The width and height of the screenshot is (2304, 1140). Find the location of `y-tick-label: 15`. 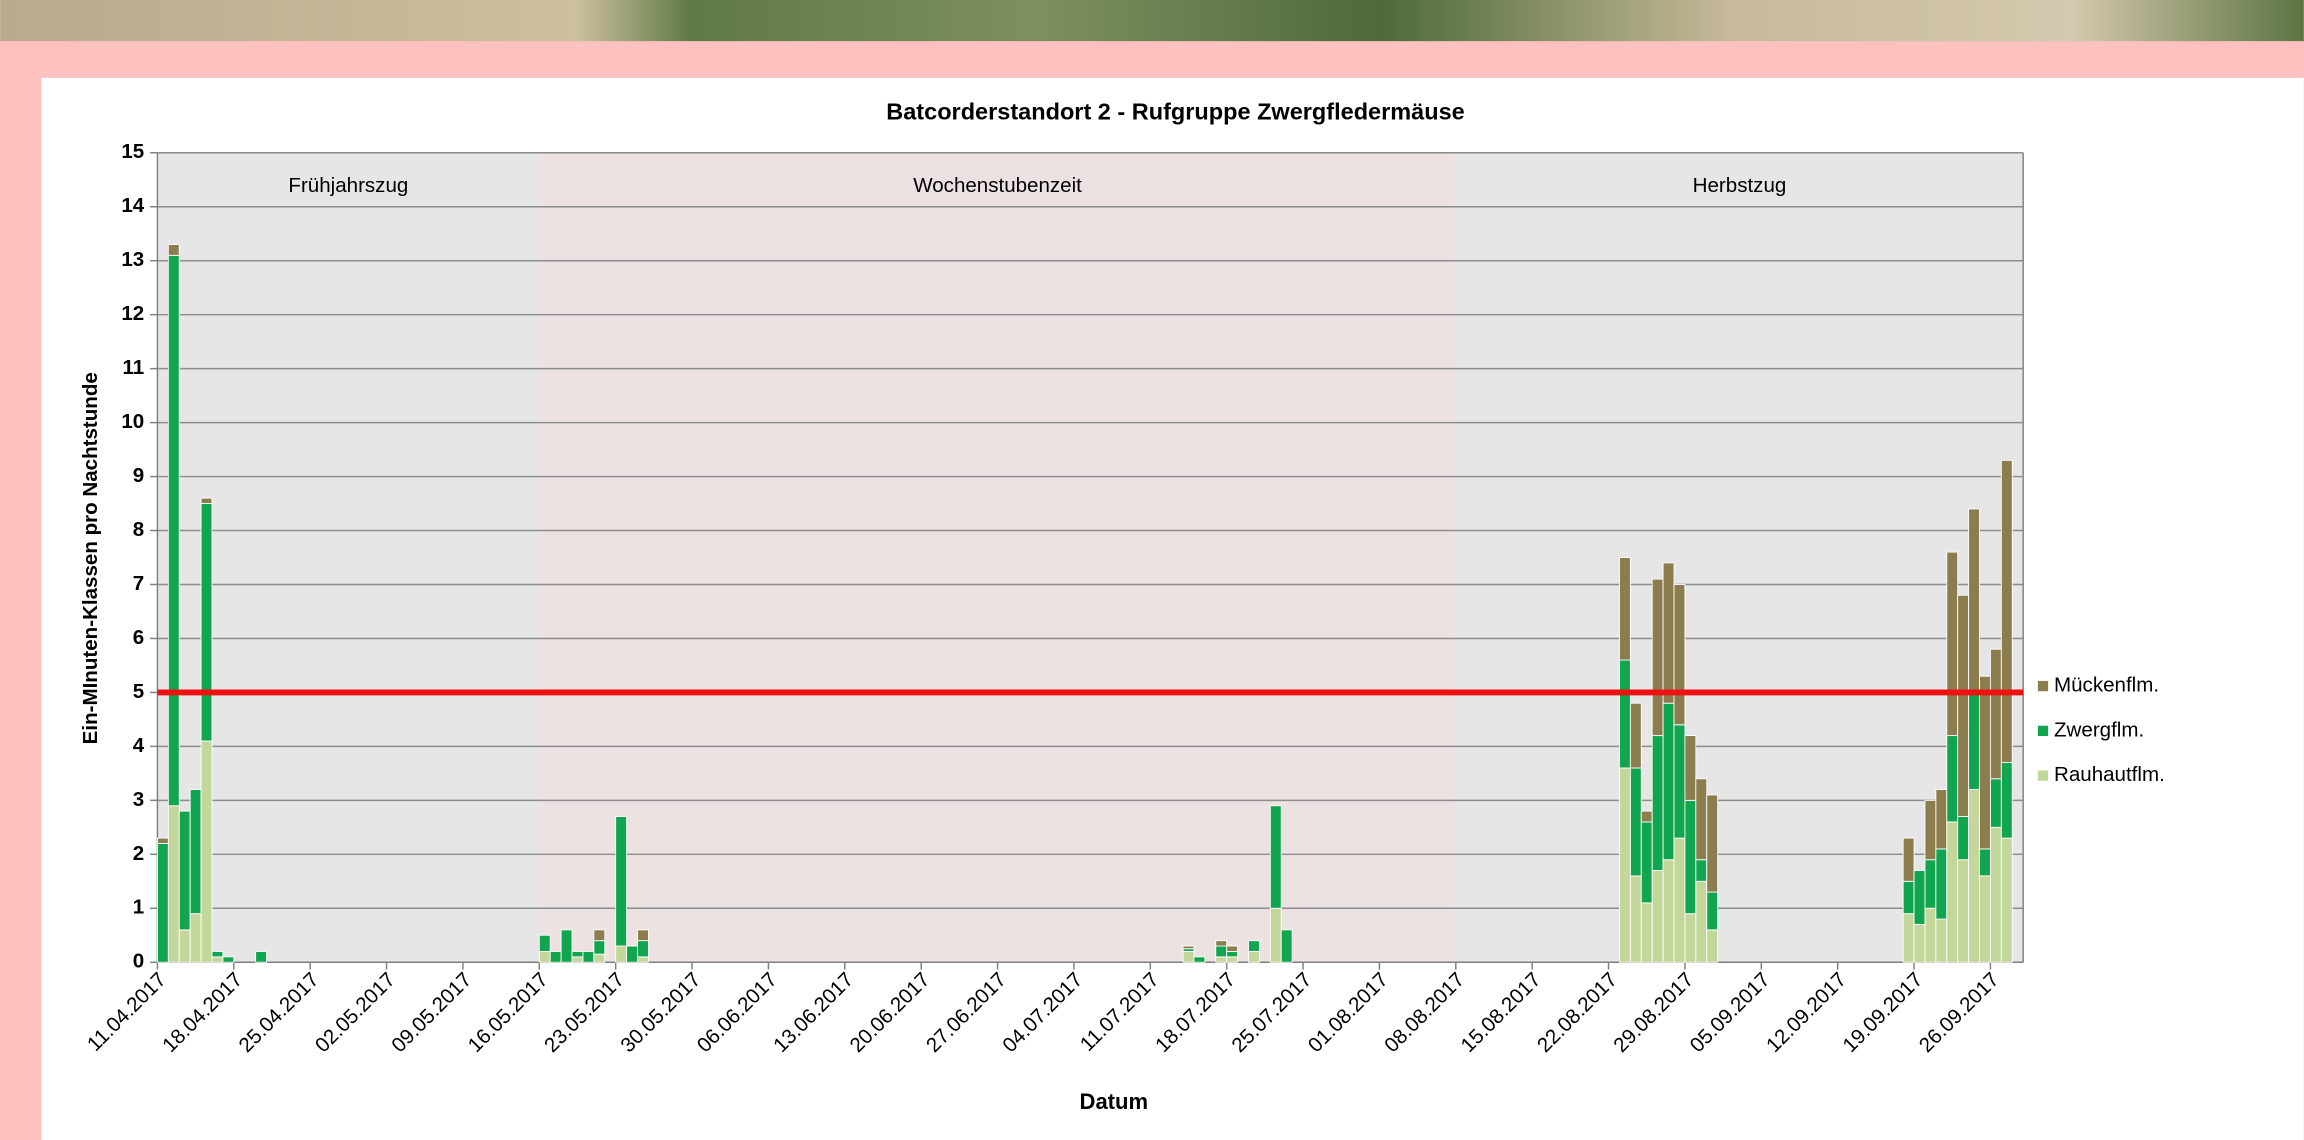

y-tick-label: 15 is located at coordinates (132, 151).